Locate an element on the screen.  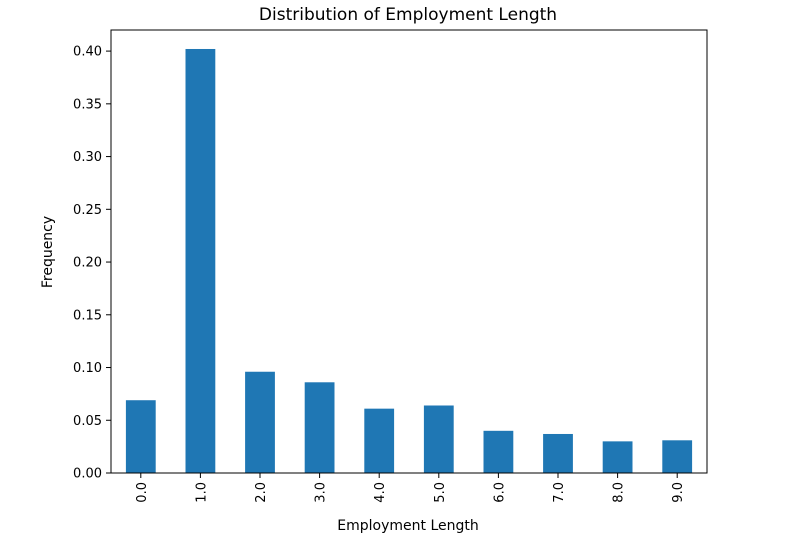
bar-7.0 is located at coordinates (558, 453).